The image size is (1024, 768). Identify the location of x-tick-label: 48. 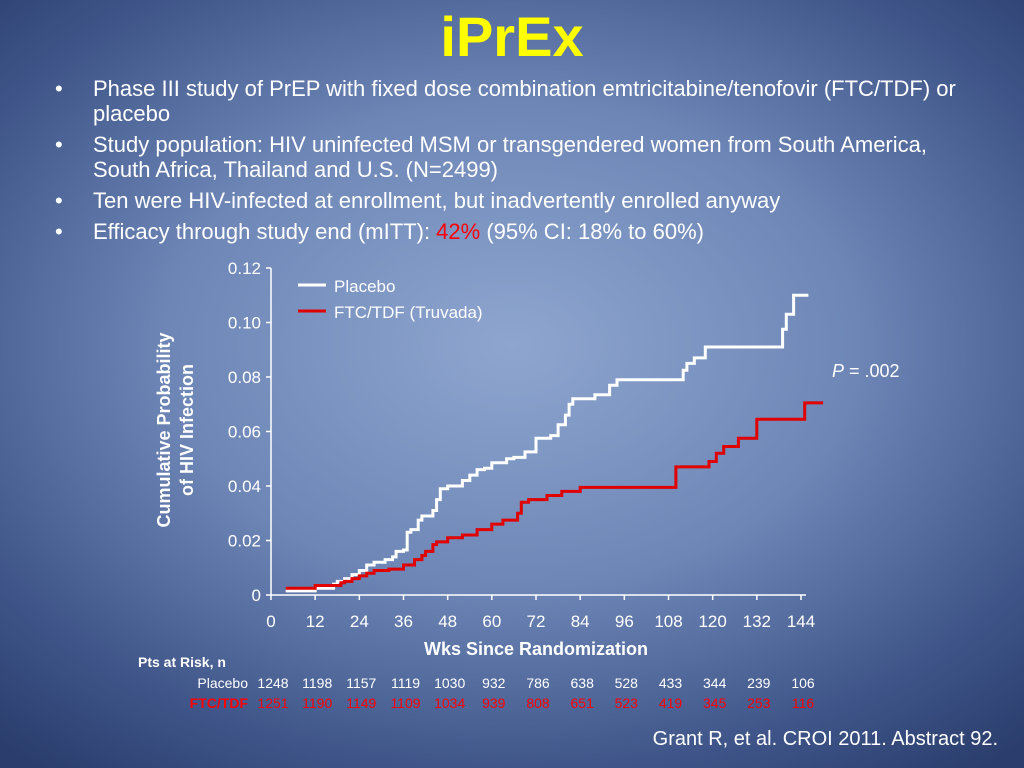
(447, 621).